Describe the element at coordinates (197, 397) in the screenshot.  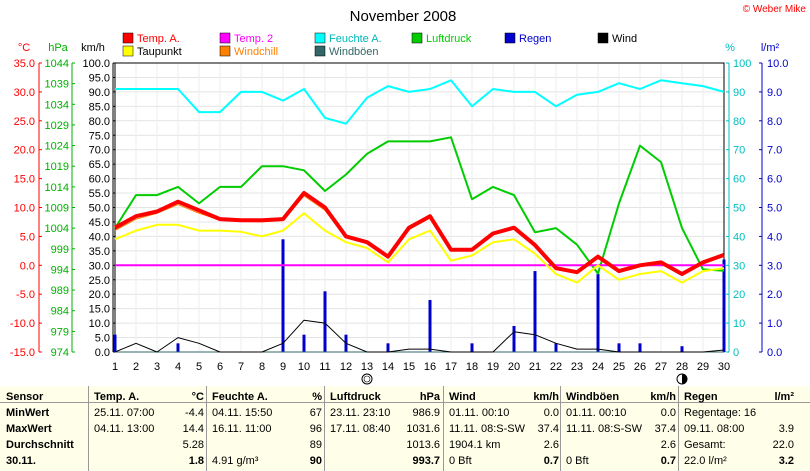
I see `stat-col-unit-0: °C` at that location.